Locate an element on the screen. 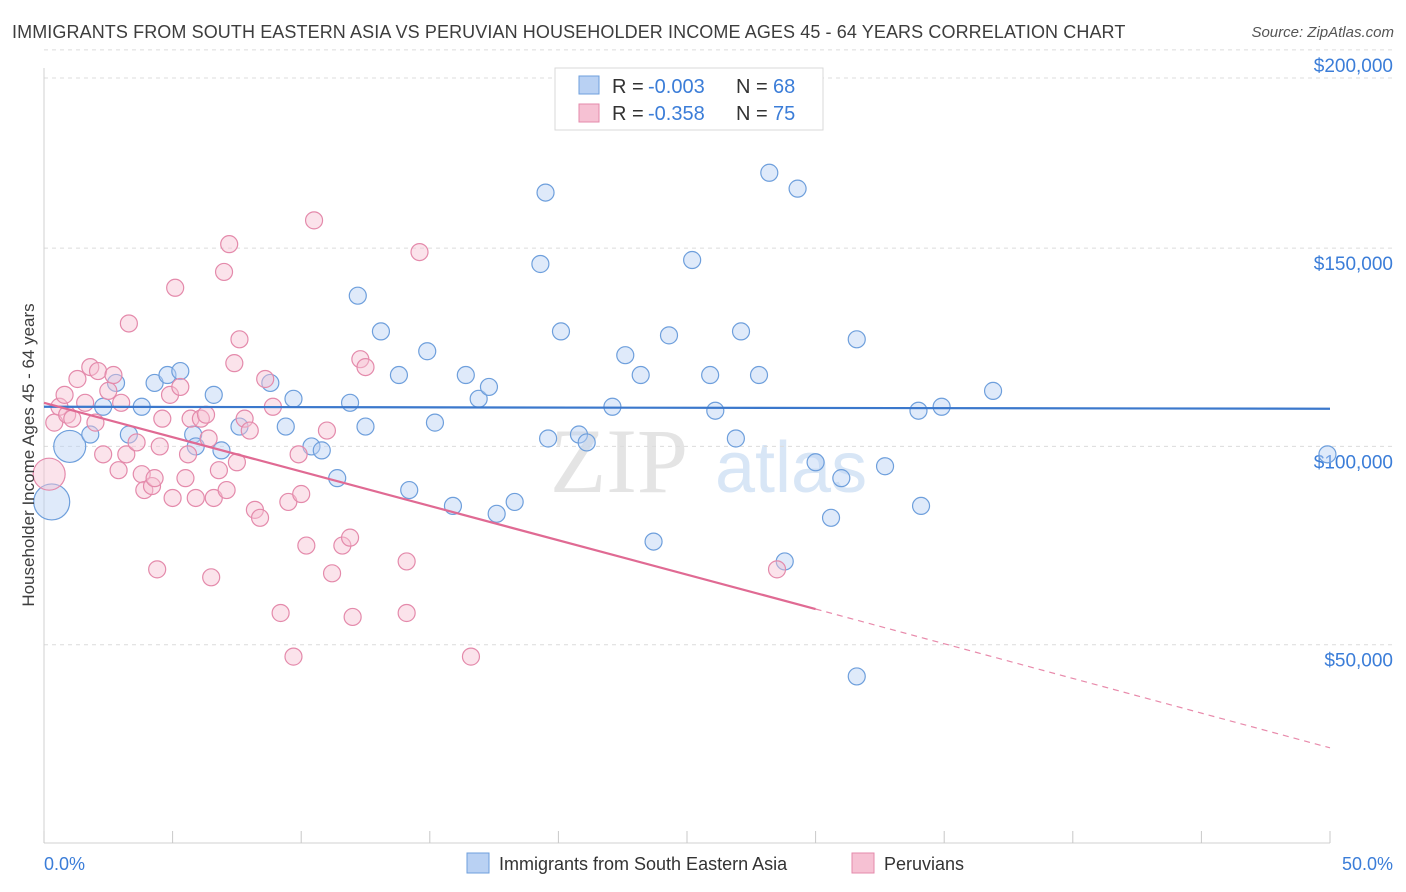 The image size is (1406, 892). stats-r-label-0: R = is located at coordinates (628, 87).